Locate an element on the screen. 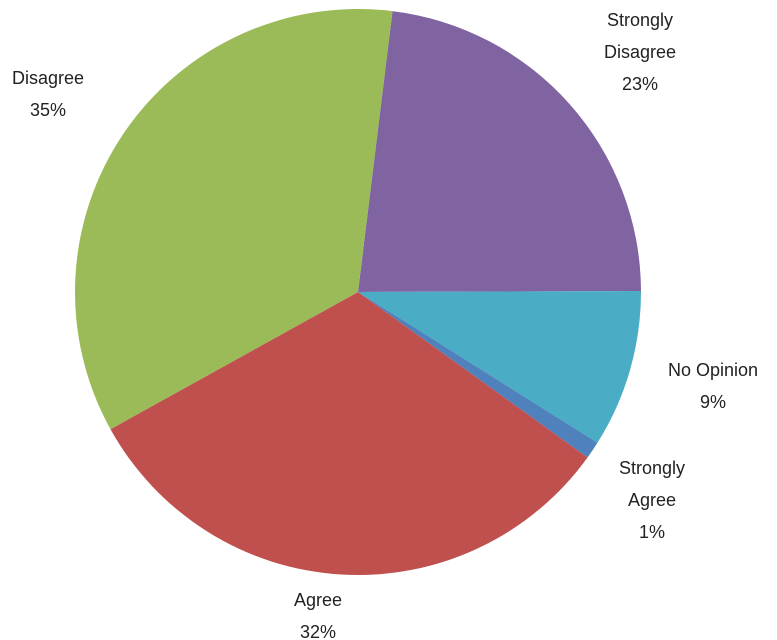 This screenshot has height=640, width=777. slice-label: Strongly Agree 1% is located at coordinates (652, 500).